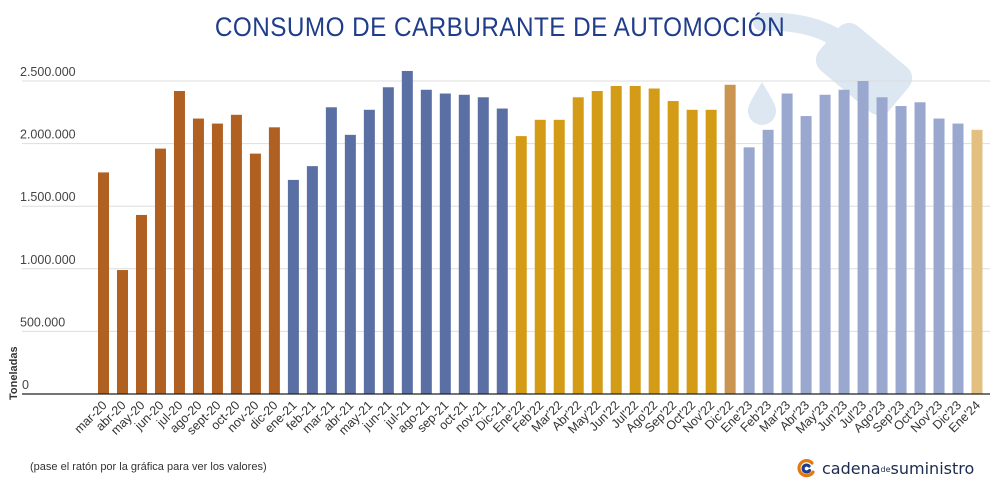 The height and width of the screenshot is (500, 1000). Describe the element at coordinates (500, 27) in the screenshot. I see `chart-title: CONSUMO DE CARBURANTE DE AUTOMOCIÓN` at that location.